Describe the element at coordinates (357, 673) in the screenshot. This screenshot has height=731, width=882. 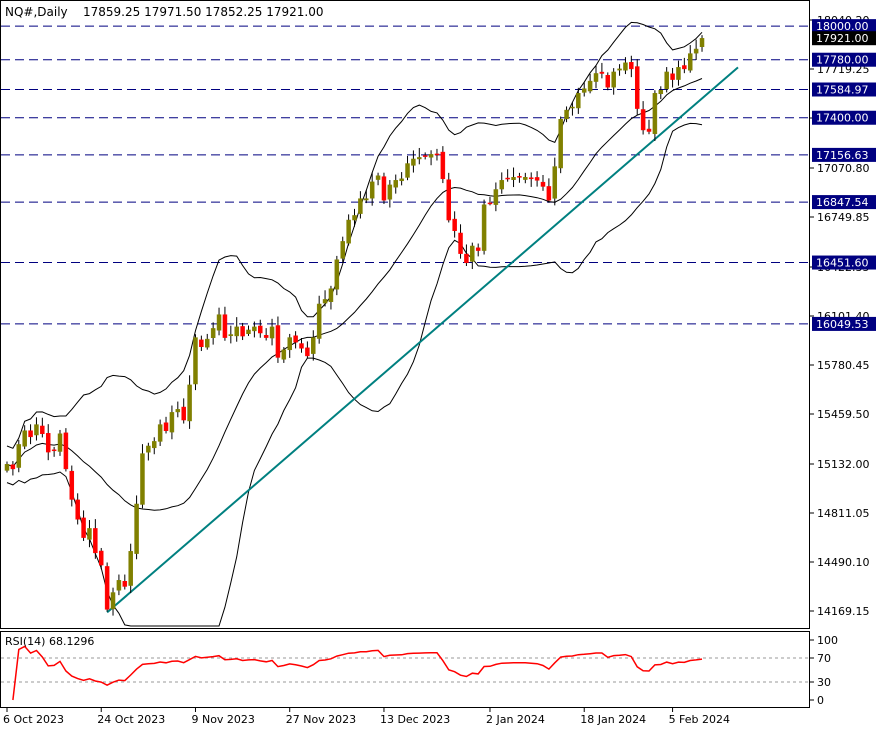
I see `rsi-line` at that location.